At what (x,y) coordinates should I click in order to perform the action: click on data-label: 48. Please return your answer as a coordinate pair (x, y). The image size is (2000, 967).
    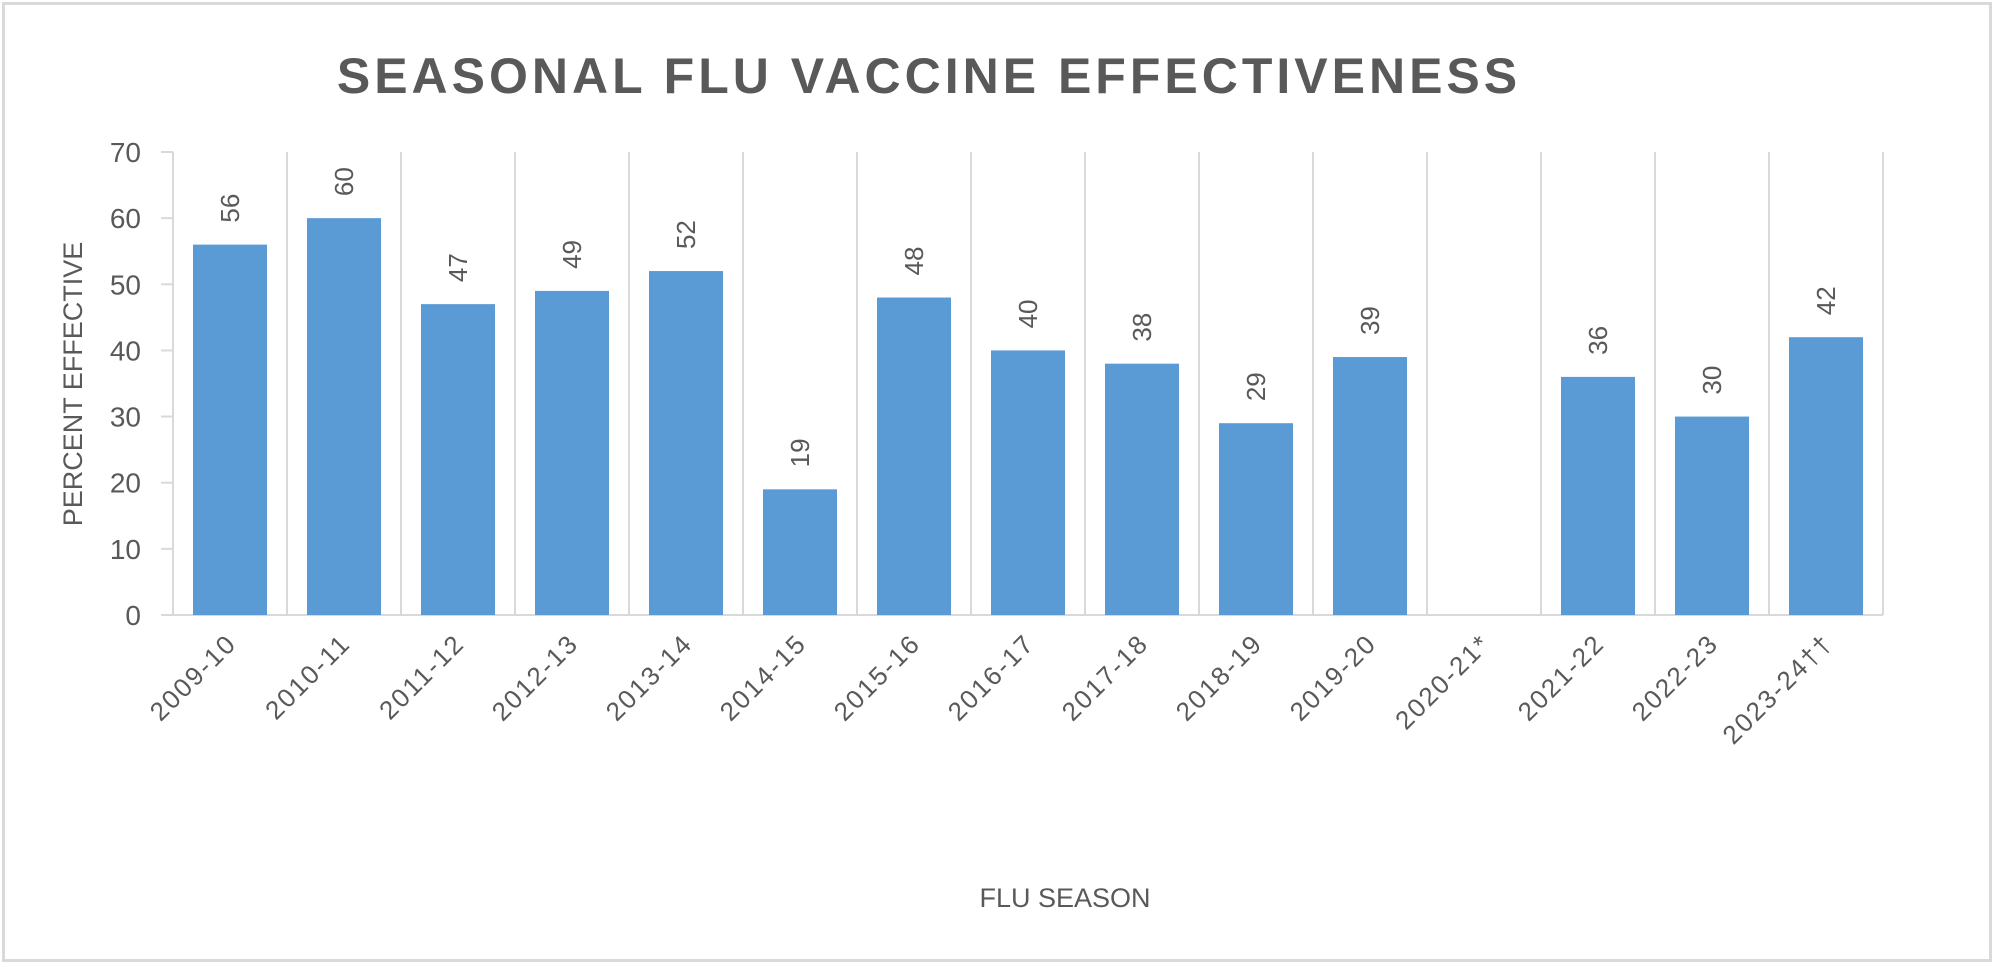
    Looking at the image, I should click on (914, 261).